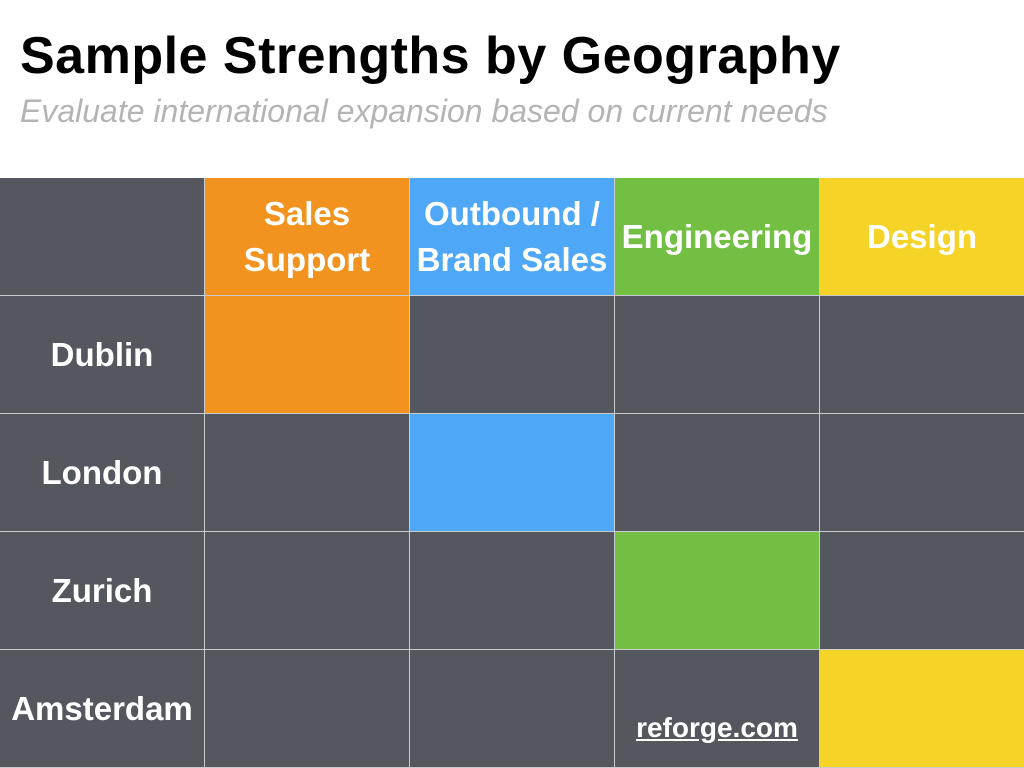  I want to click on column-header-label: Design, so click(922, 236).